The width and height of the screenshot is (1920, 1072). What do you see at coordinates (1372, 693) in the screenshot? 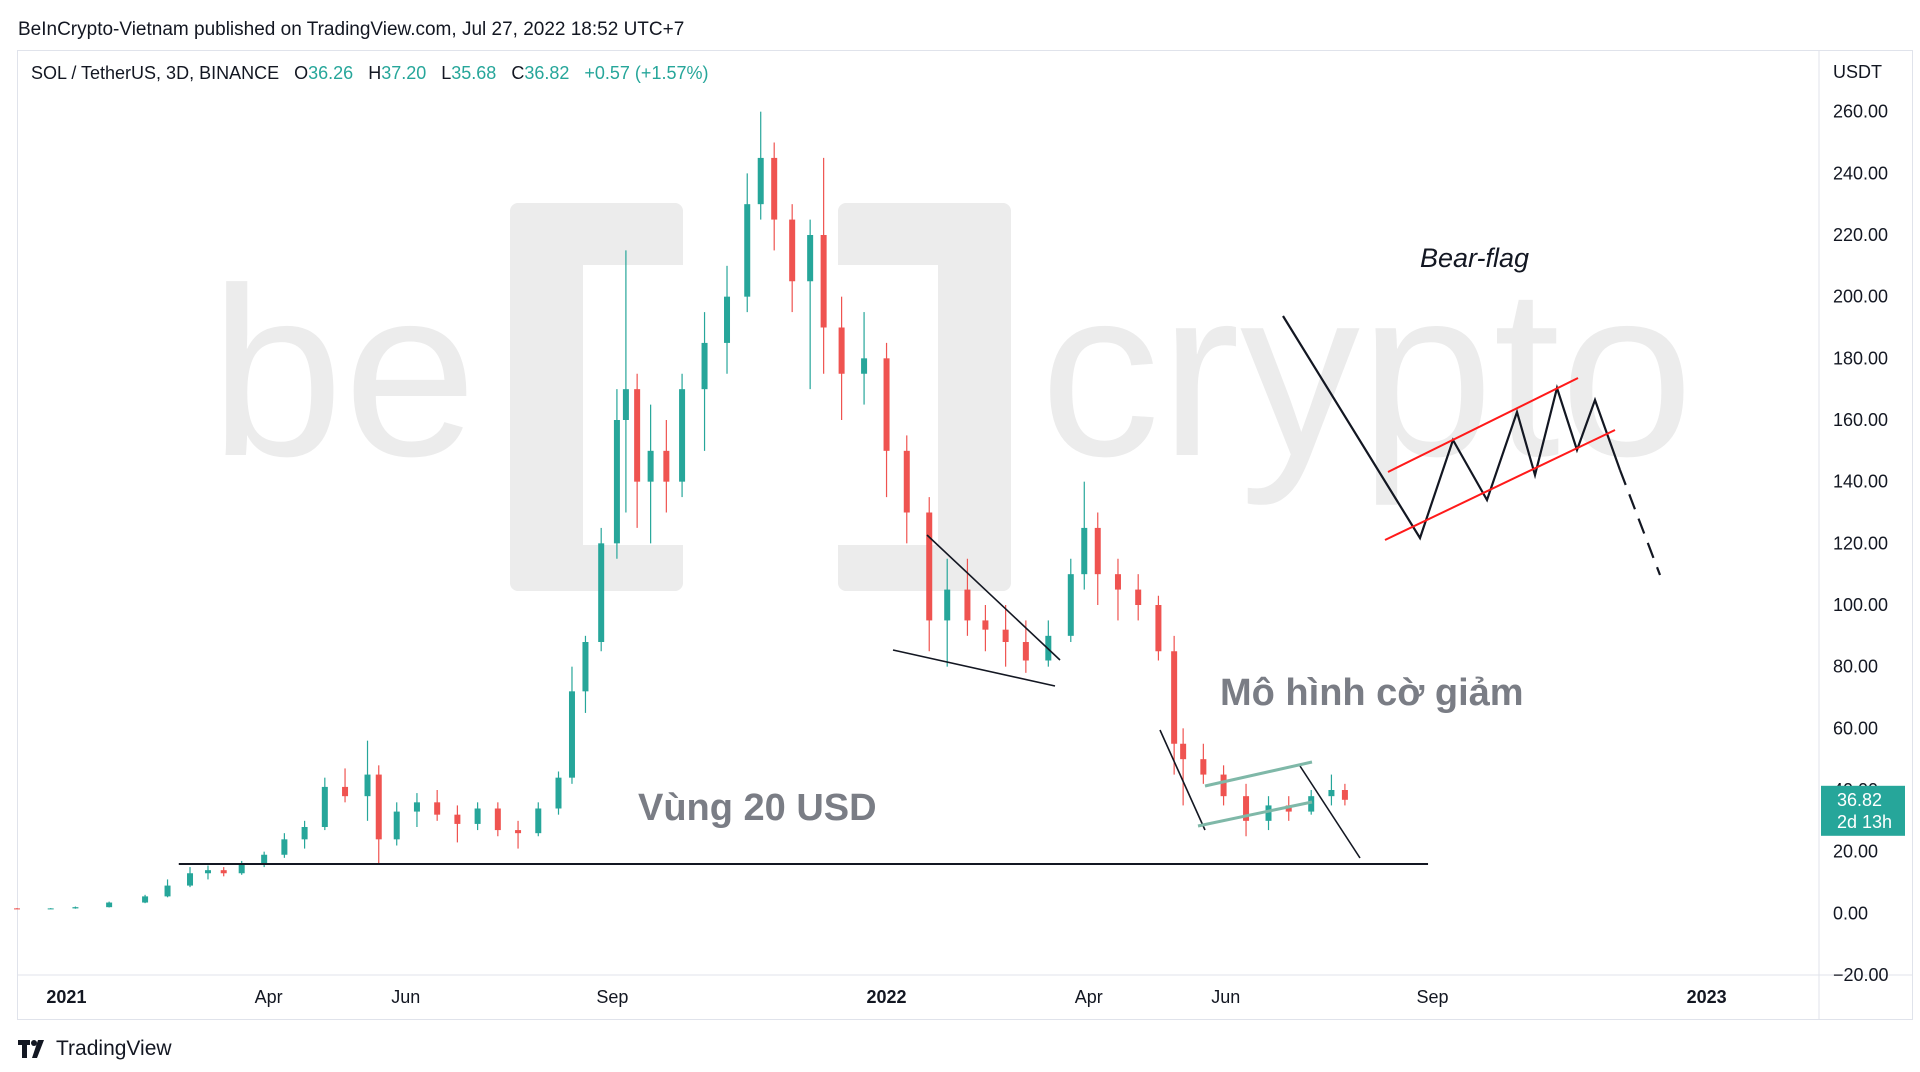
I see `descending-flag-label: Mô hình cờ giảm` at bounding box center [1372, 693].